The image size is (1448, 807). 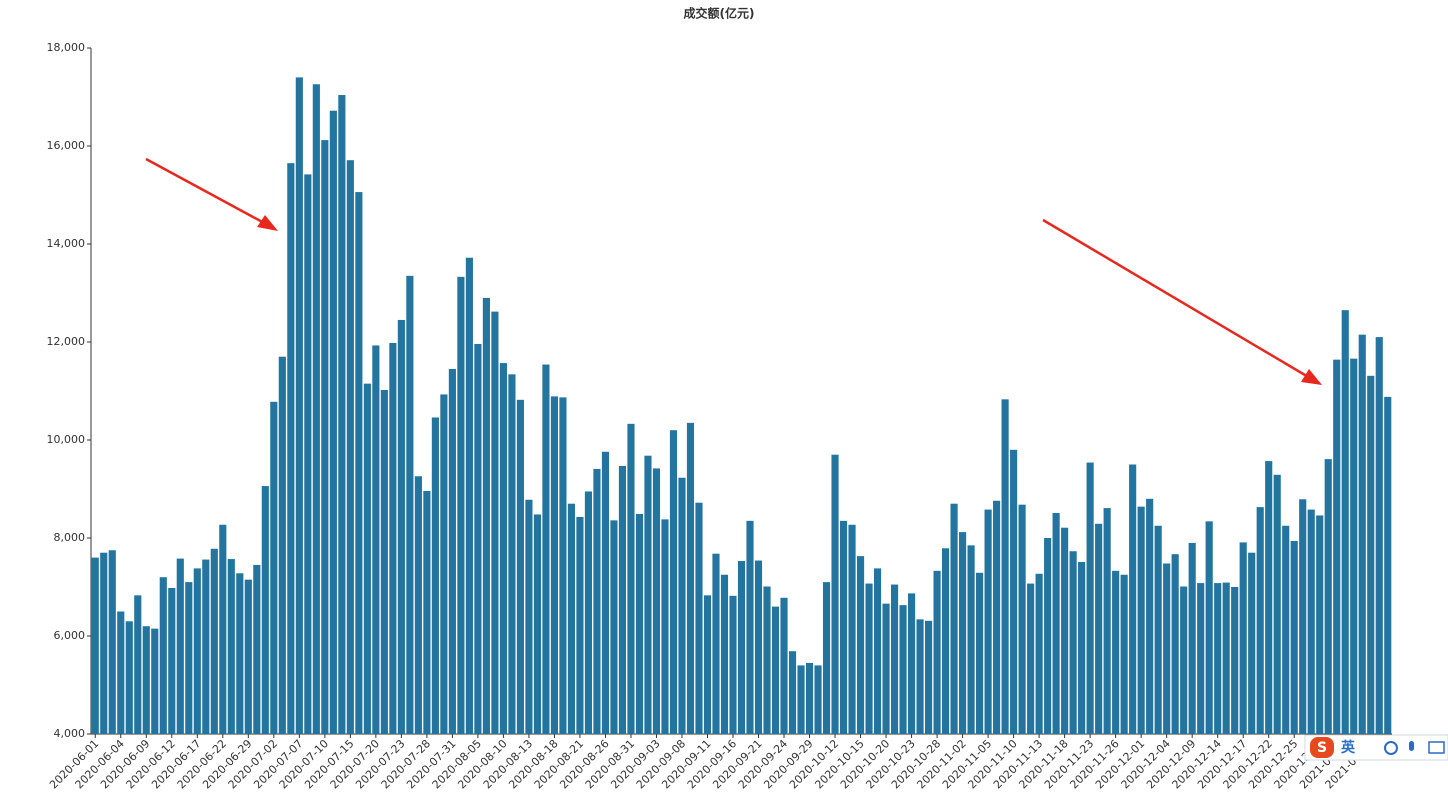 I want to click on arrow-left, so click(x=211, y=194).